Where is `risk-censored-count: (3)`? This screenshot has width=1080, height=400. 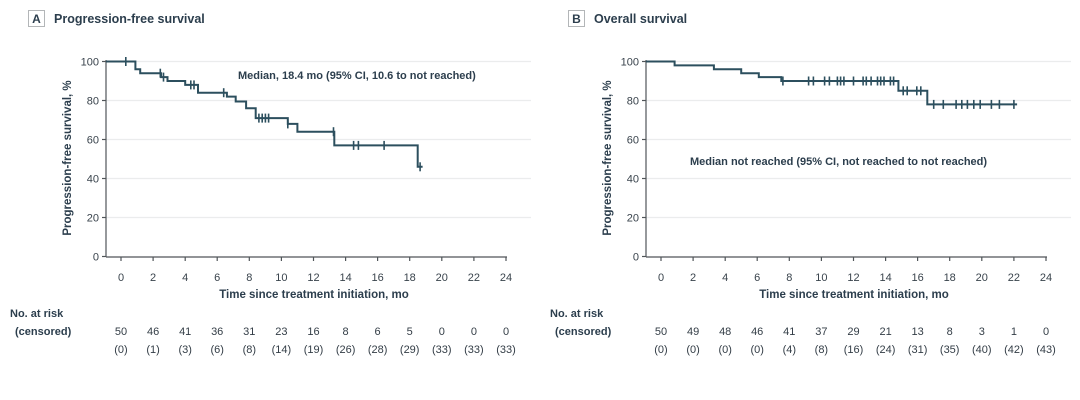 risk-censored-count: (3) is located at coordinates (185, 350).